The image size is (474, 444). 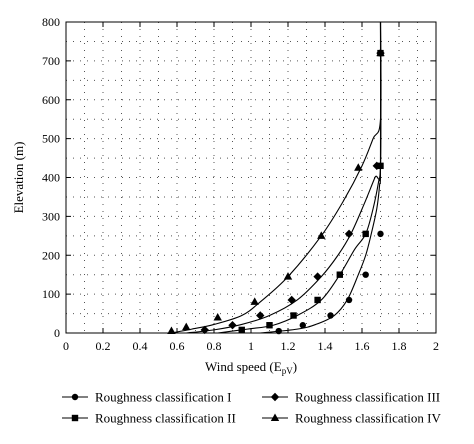 What do you see at coordinates (51, 294) in the screenshot?
I see `y-tick-label: 100` at bounding box center [51, 294].